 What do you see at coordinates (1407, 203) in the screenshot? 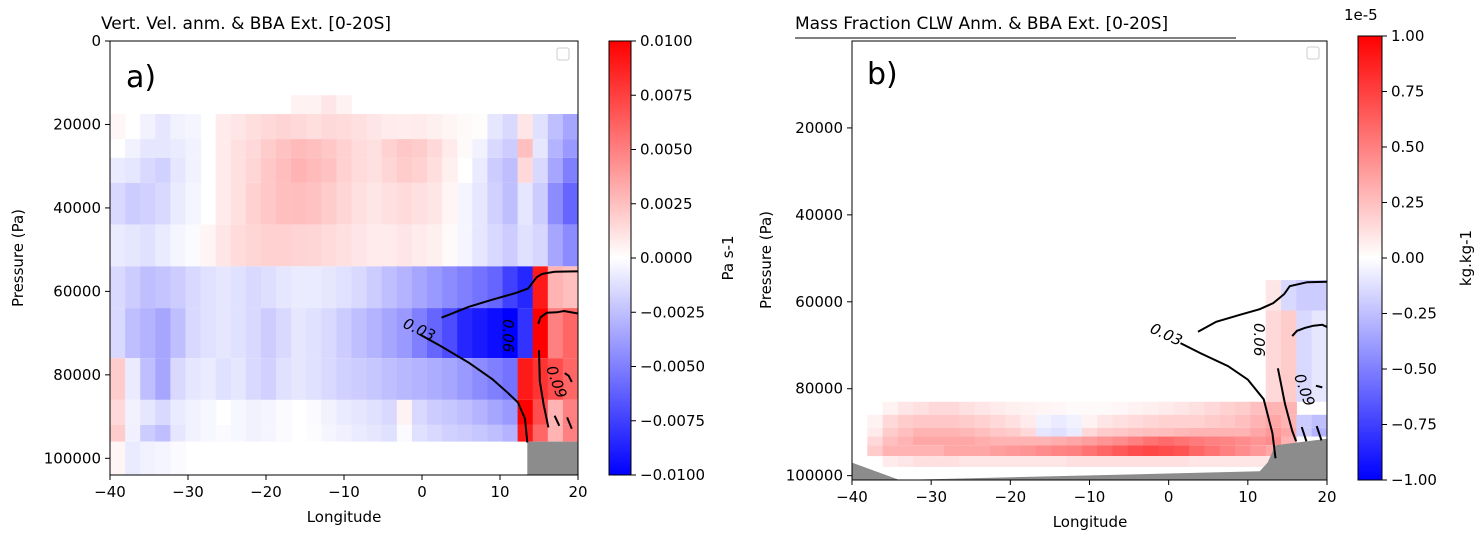
I see `colorbar-tick-label: 0.25` at bounding box center [1407, 203].